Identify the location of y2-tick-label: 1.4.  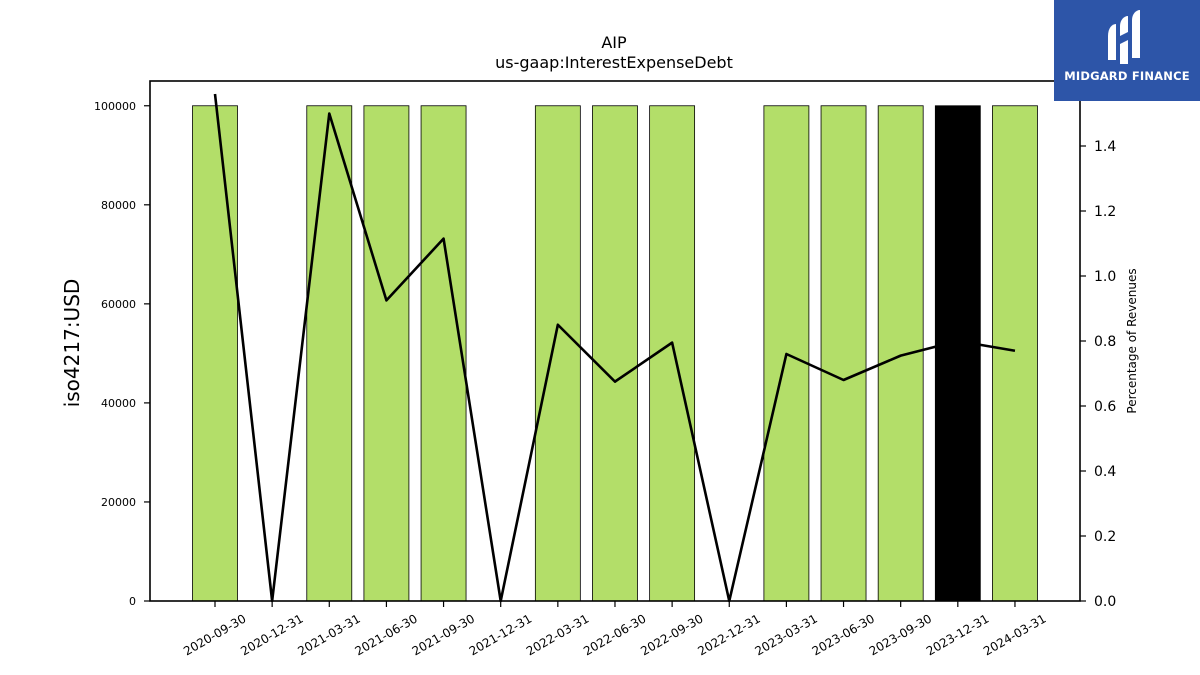
(1105, 147).